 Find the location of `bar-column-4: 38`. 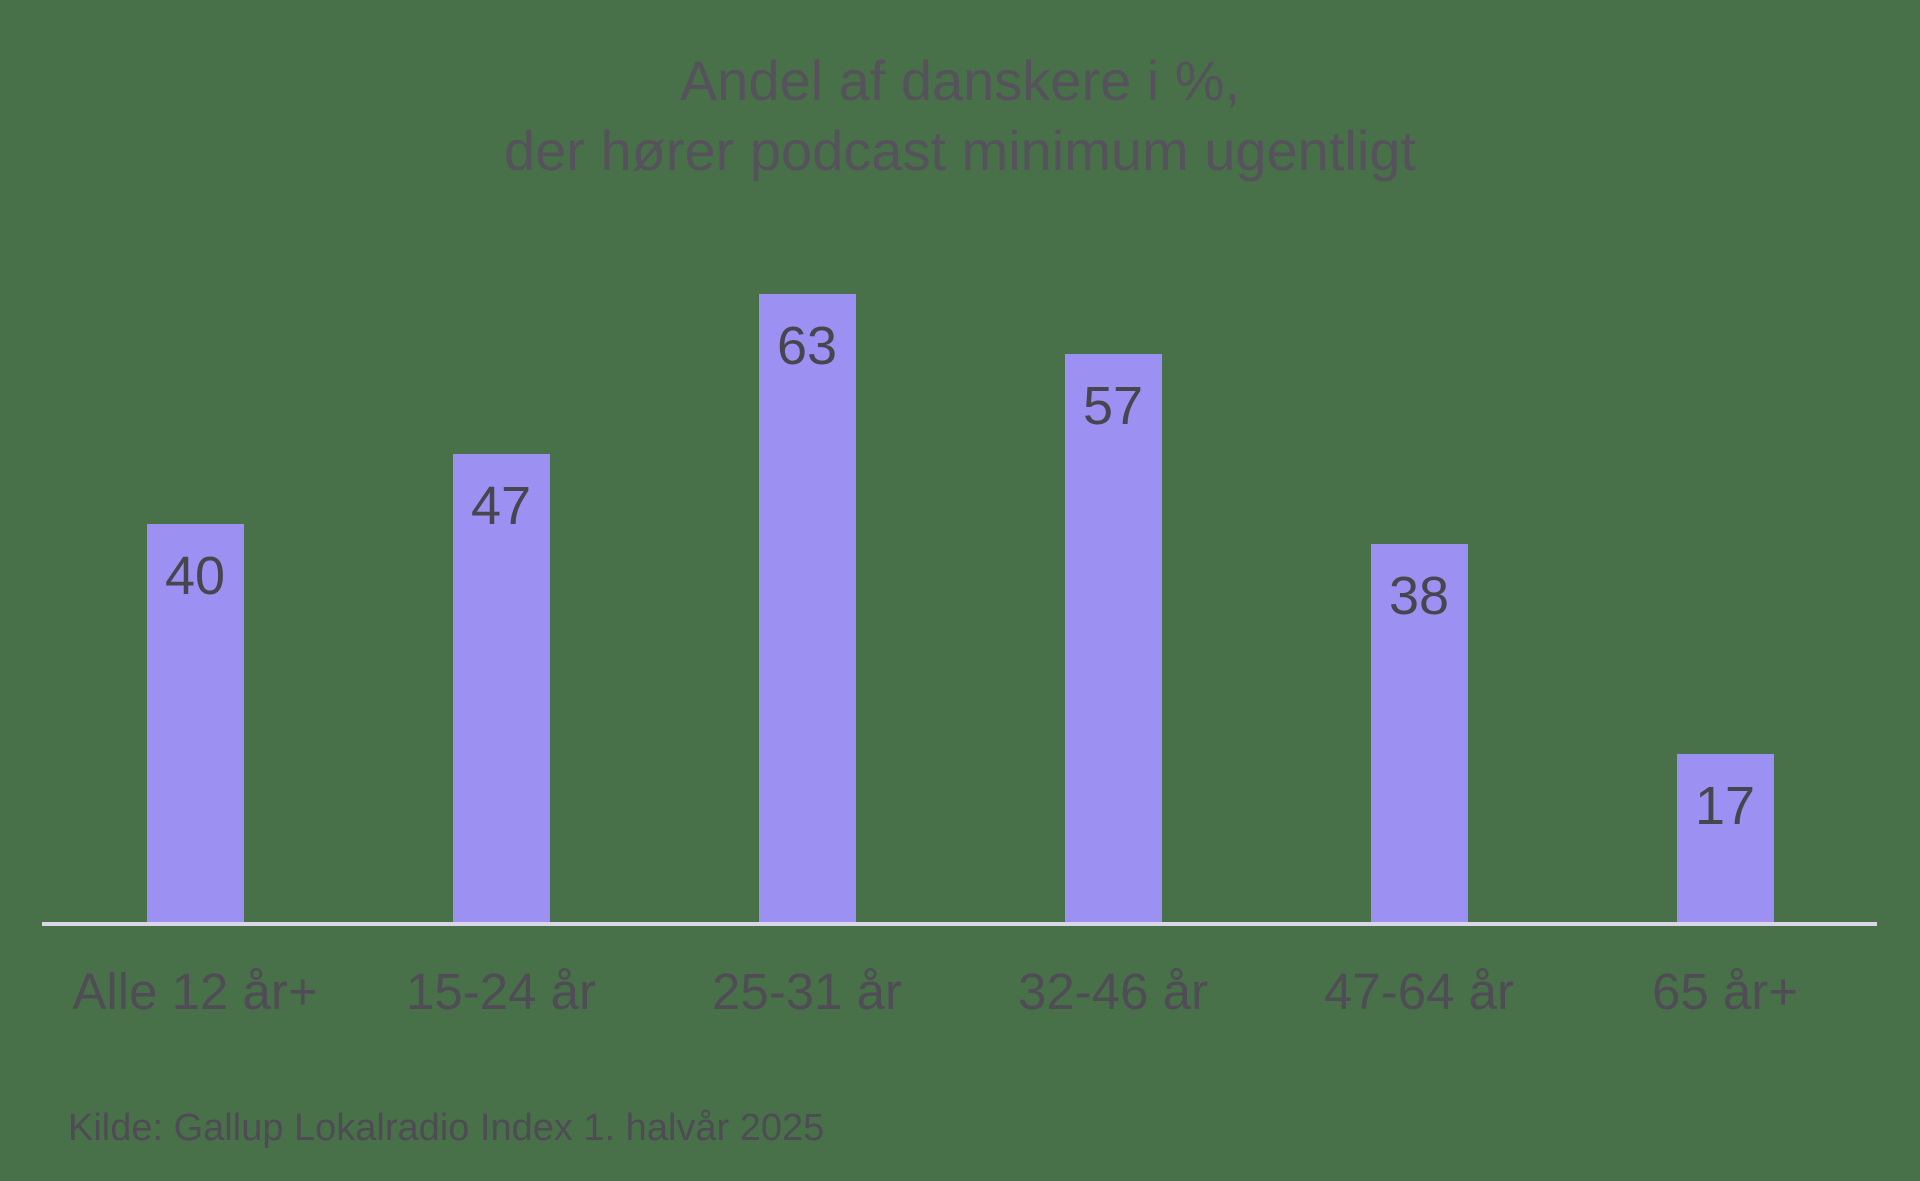

bar-column-4: 38 is located at coordinates (1419, 574).